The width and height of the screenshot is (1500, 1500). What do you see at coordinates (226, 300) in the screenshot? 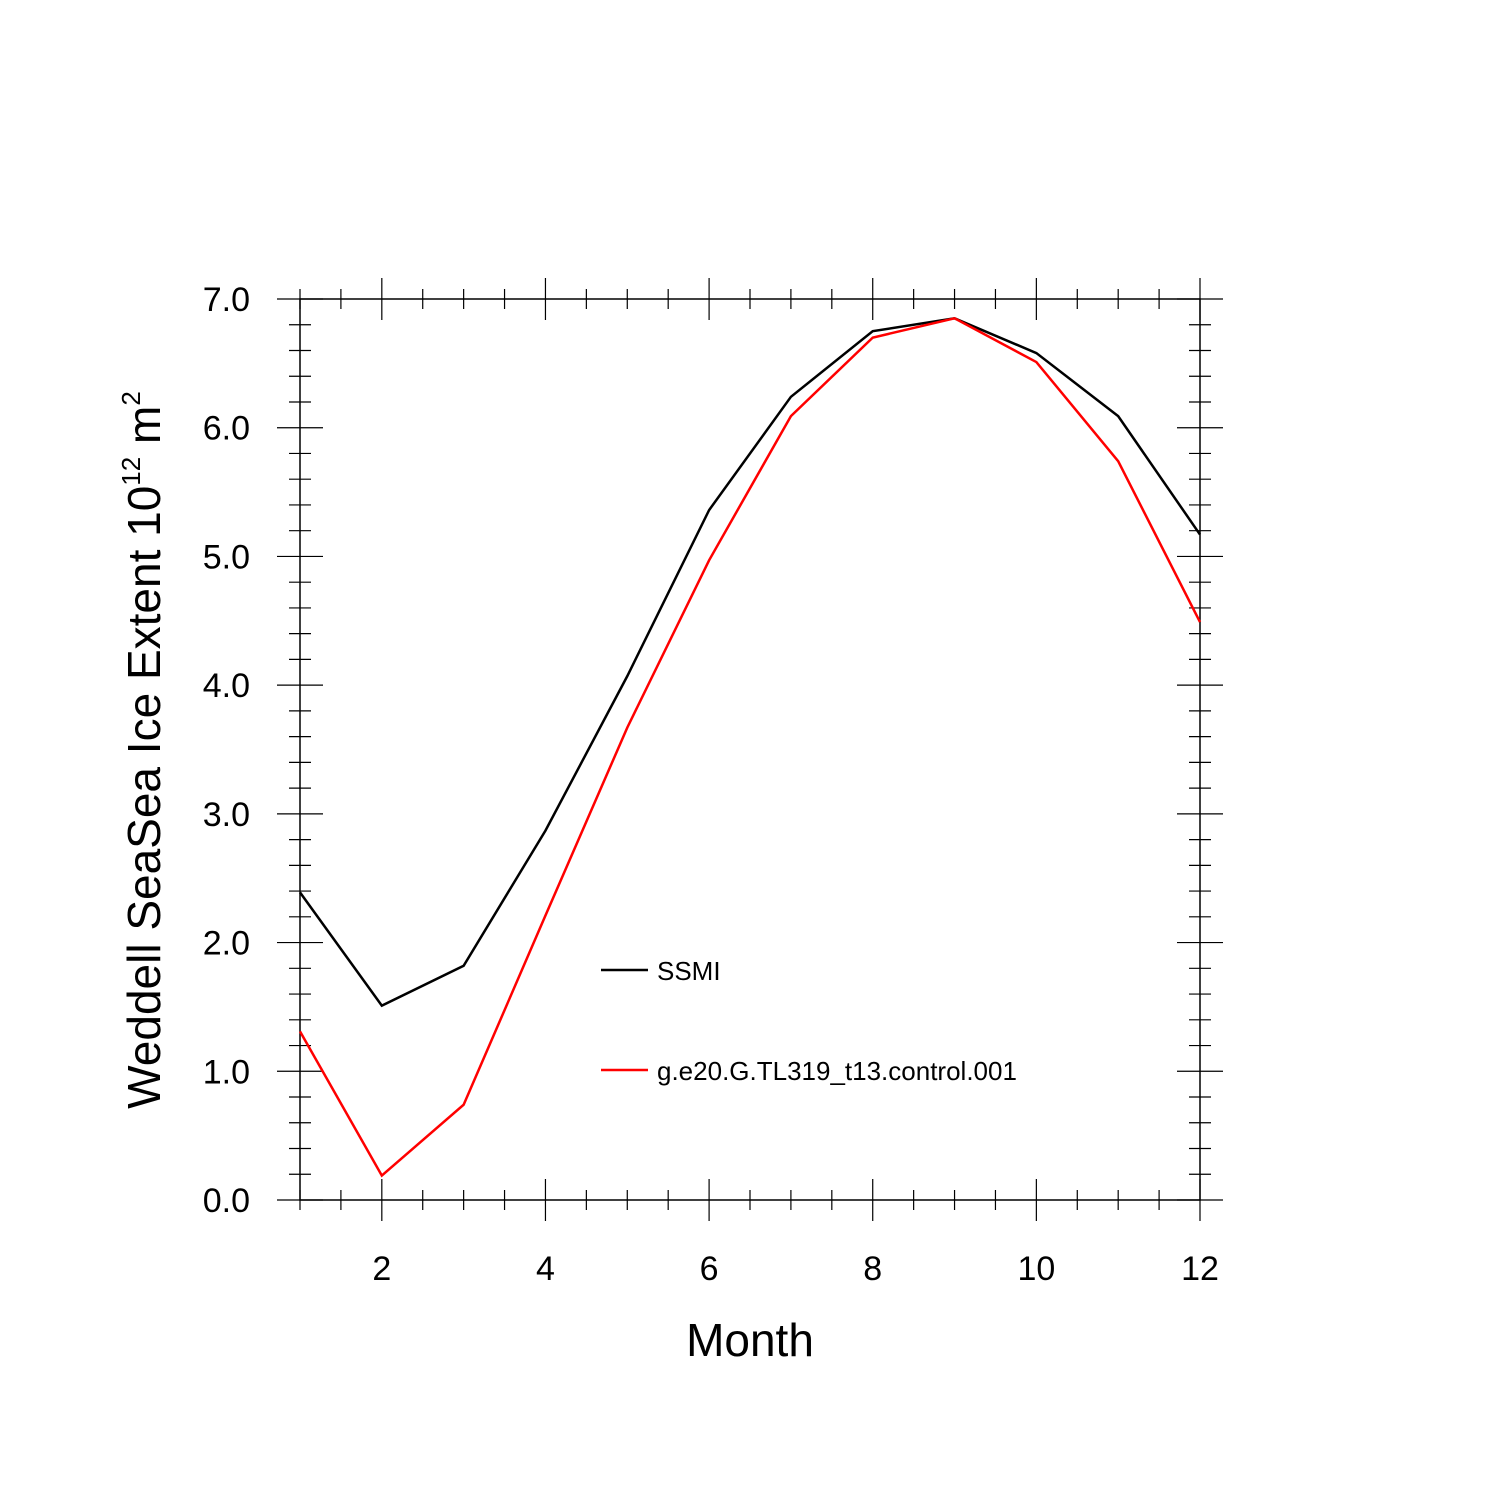
I see `y-tick-label: 7.0` at bounding box center [226, 300].